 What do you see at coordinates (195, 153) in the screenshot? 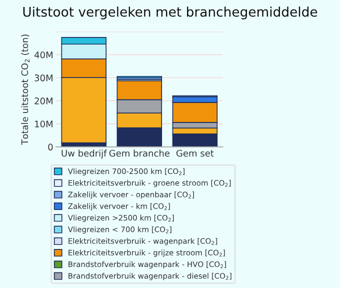
I see `x-tick-label: Gem set` at bounding box center [195, 153].